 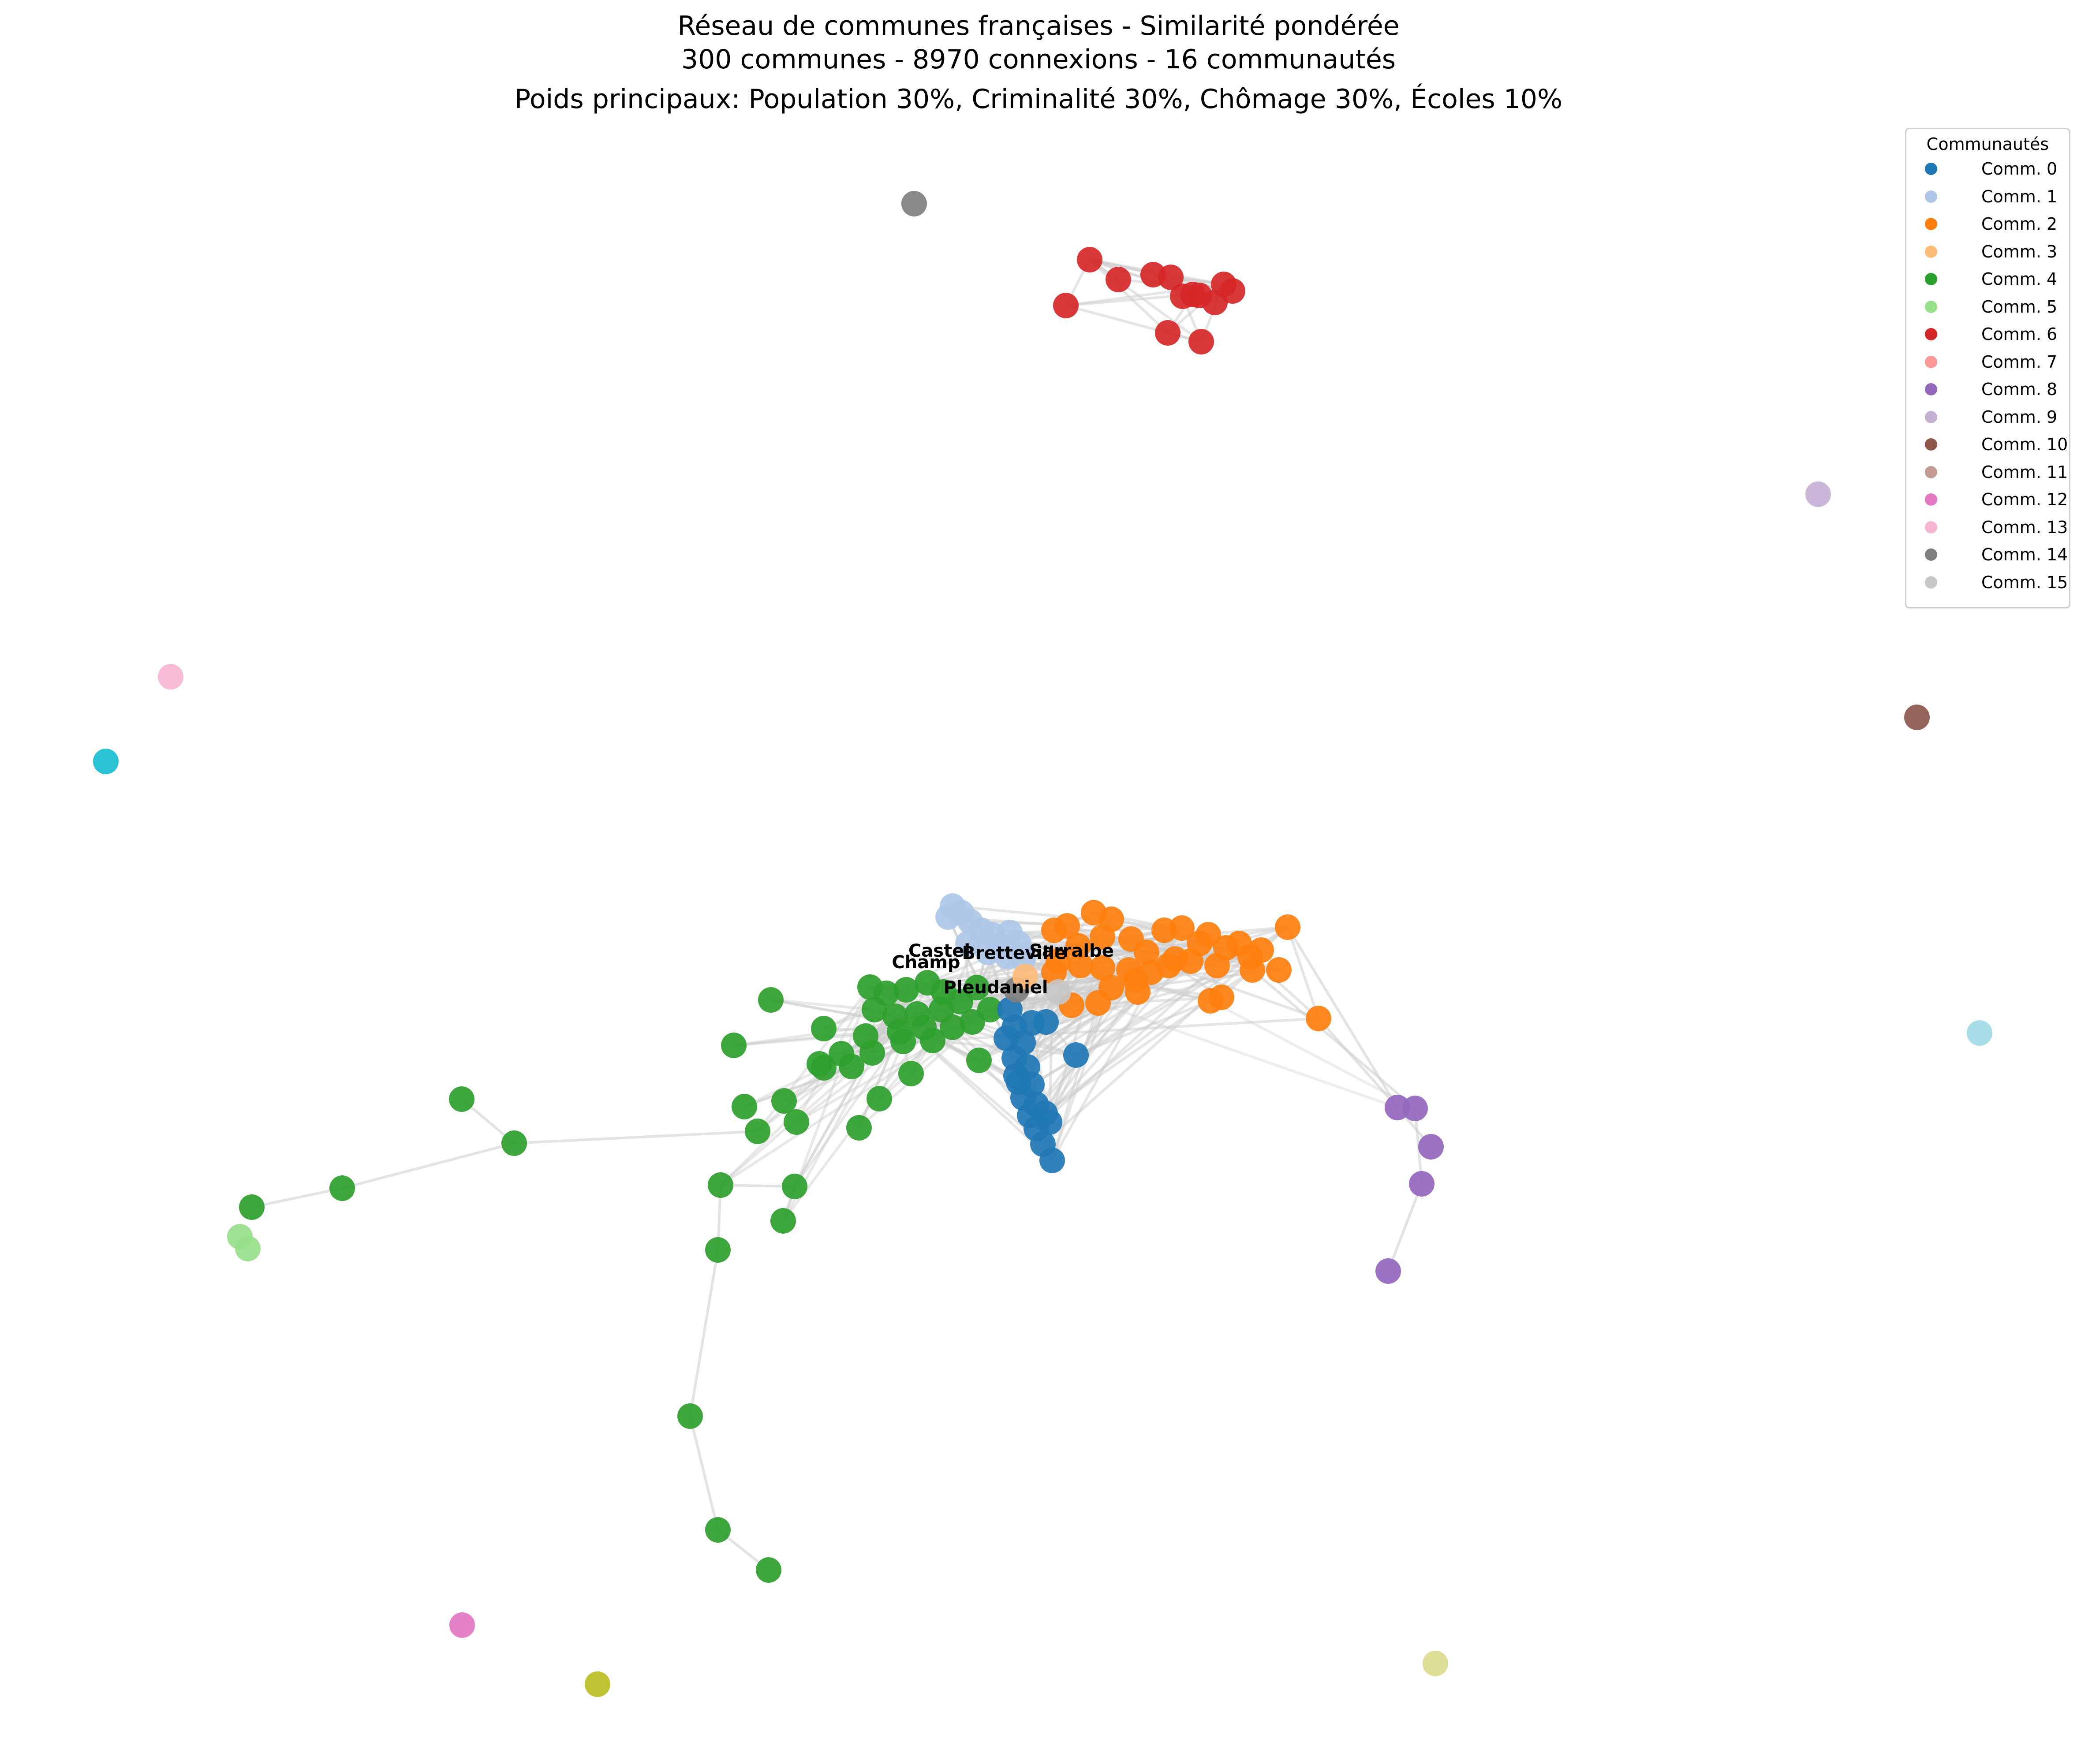 What do you see at coordinates (2025, 582) in the screenshot?
I see `legend-label: Comm. 15` at bounding box center [2025, 582].